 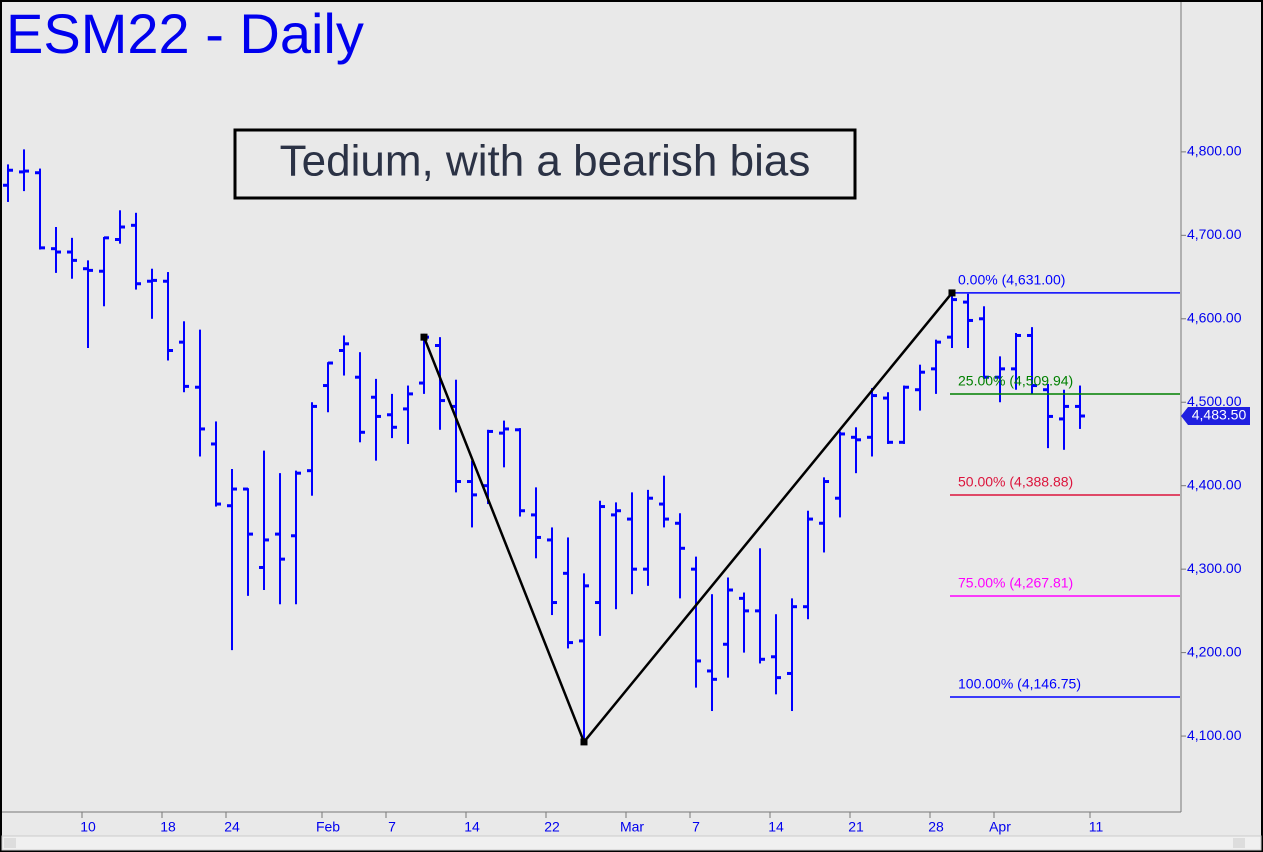 I want to click on x-tick-label: 22, so click(x=552, y=827).